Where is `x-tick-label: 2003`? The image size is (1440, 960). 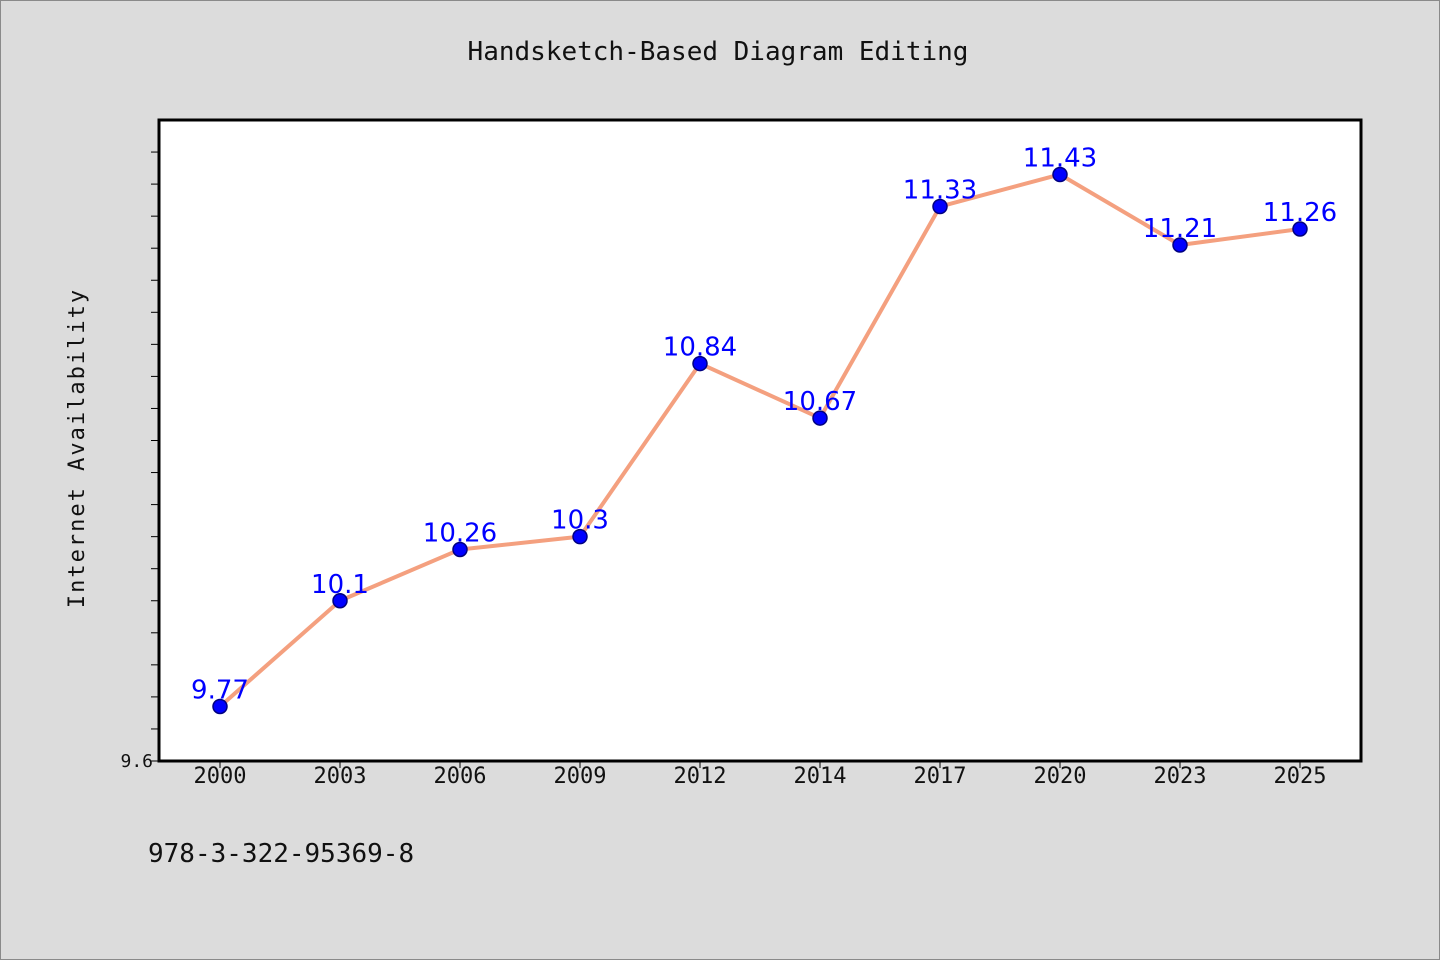 x-tick-label: 2003 is located at coordinates (340, 776).